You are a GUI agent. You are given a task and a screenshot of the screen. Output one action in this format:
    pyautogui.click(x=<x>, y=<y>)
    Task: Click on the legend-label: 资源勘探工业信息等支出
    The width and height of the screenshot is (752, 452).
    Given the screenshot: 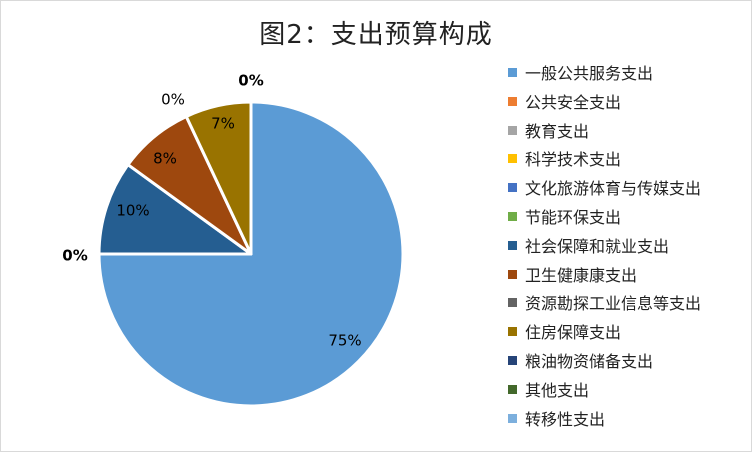 What is the action you would take?
    pyautogui.click(x=613, y=304)
    